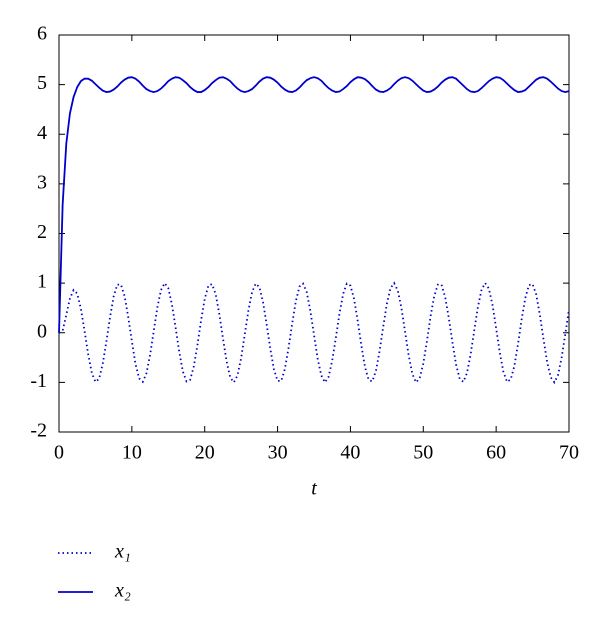 The height and width of the screenshot is (622, 600). What do you see at coordinates (278, 453) in the screenshot?
I see `x-tick-label: 30` at bounding box center [278, 453].